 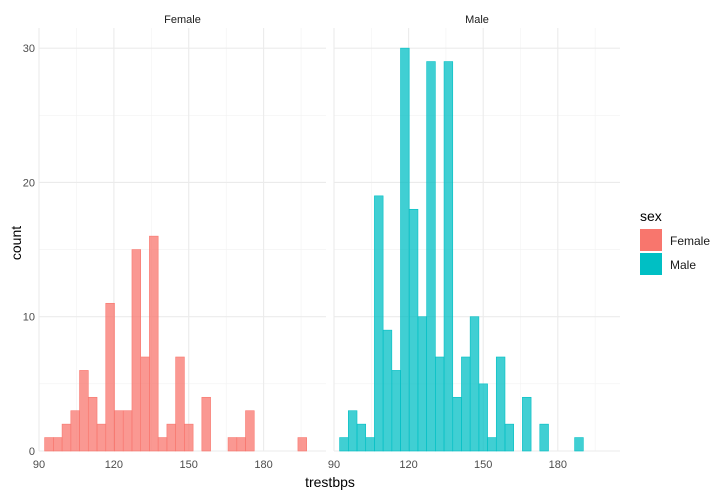 What do you see at coordinates (29, 183) in the screenshot?
I see `y-tick-label: 20` at bounding box center [29, 183].